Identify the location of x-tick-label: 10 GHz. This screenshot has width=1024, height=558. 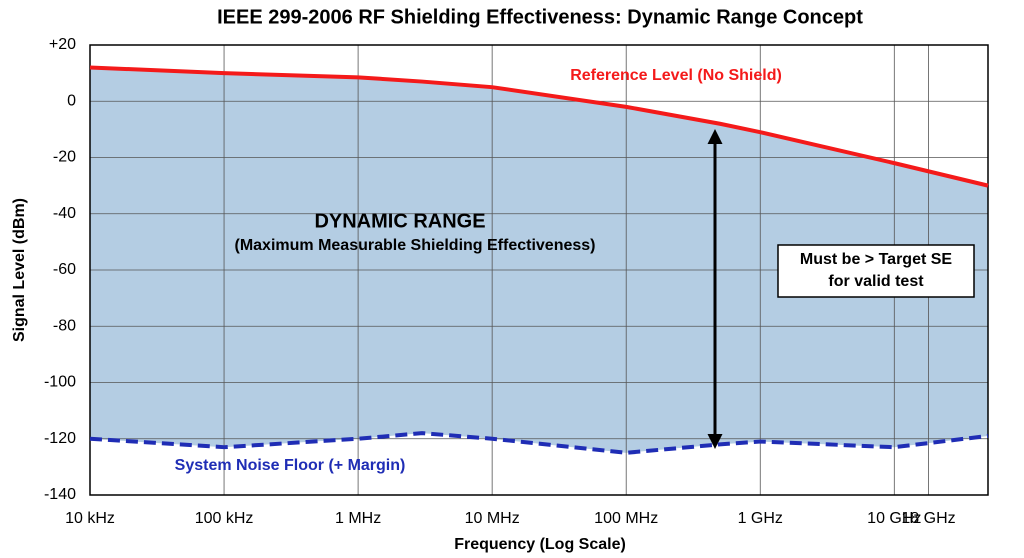
(894, 518).